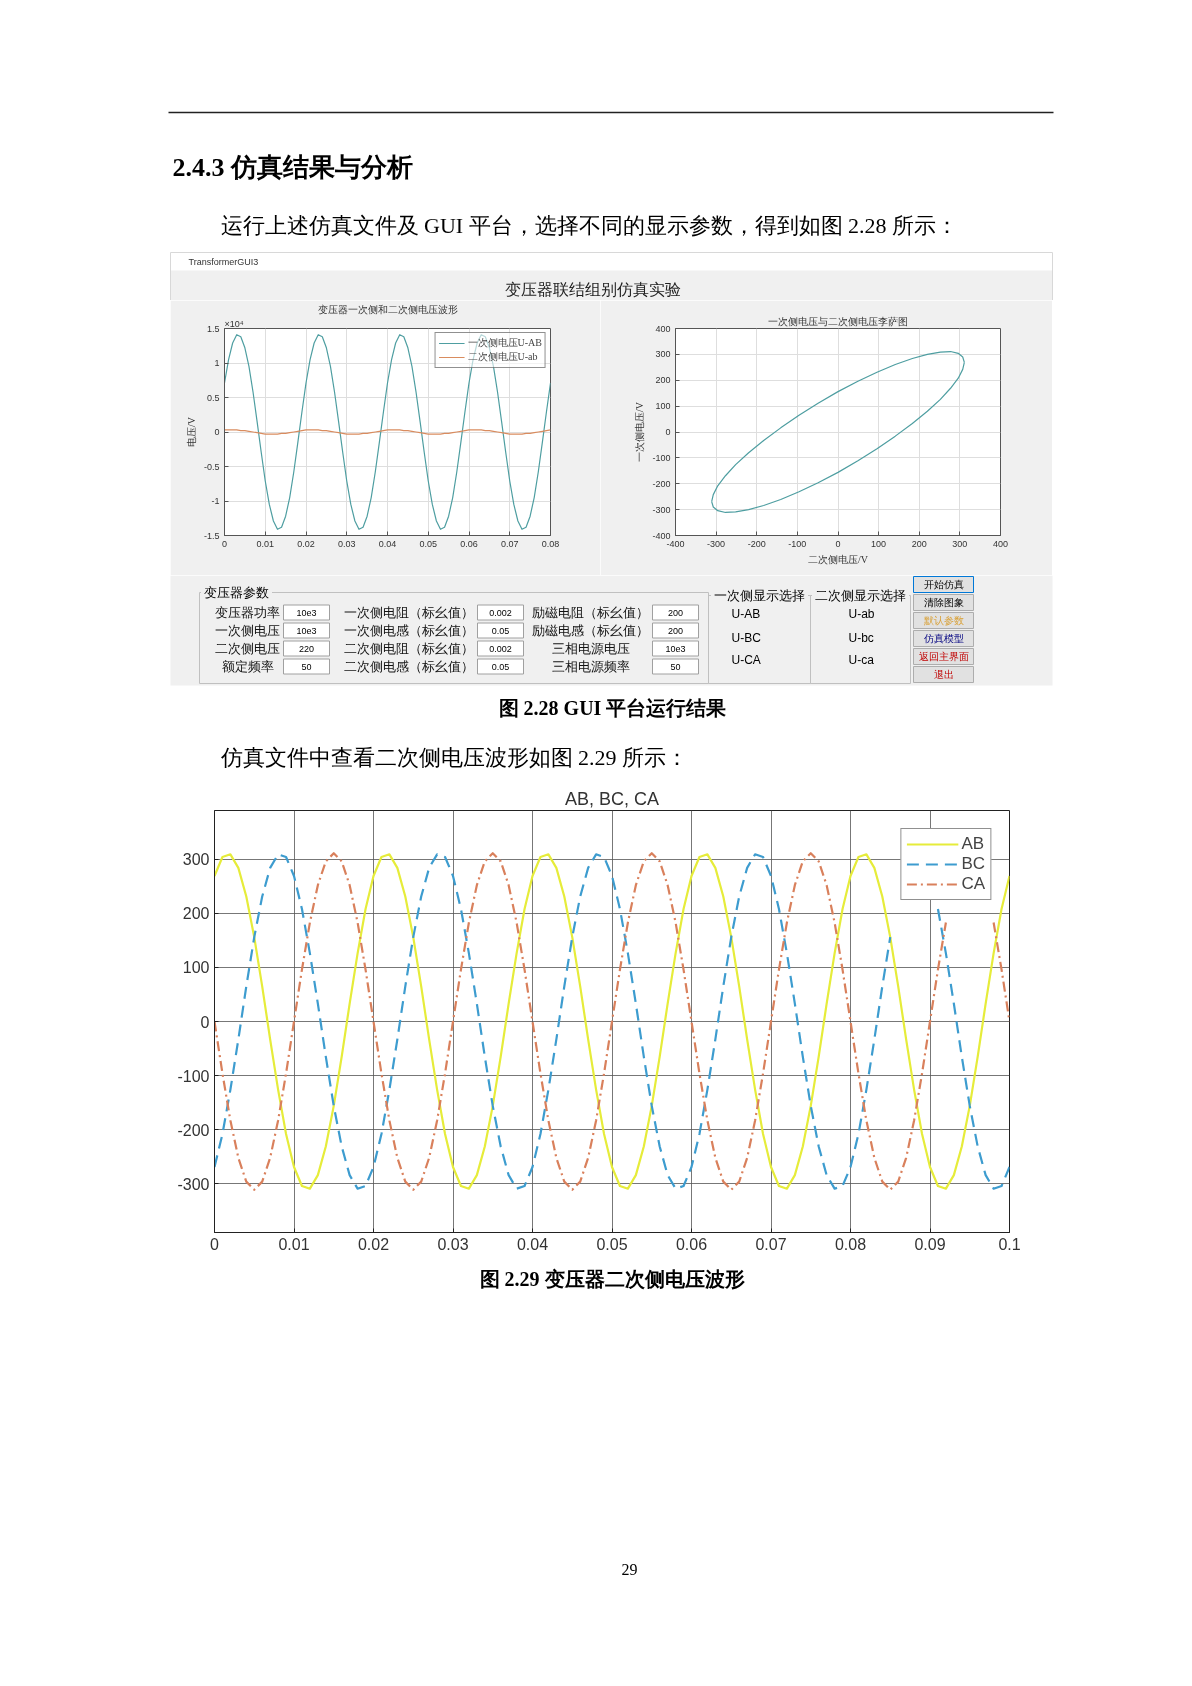 The height and width of the screenshot is (1686, 1192). What do you see at coordinates (223, 261) in the screenshot?
I see `text: TransformerGUI3` at bounding box center [223, 261].